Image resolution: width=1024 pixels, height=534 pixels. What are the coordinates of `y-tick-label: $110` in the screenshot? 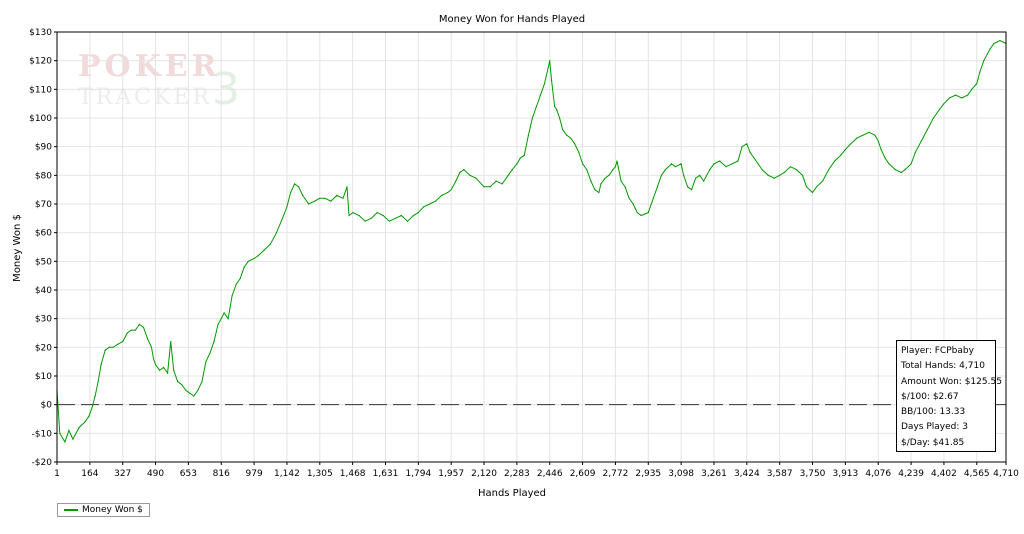 It's located at (40, 90).